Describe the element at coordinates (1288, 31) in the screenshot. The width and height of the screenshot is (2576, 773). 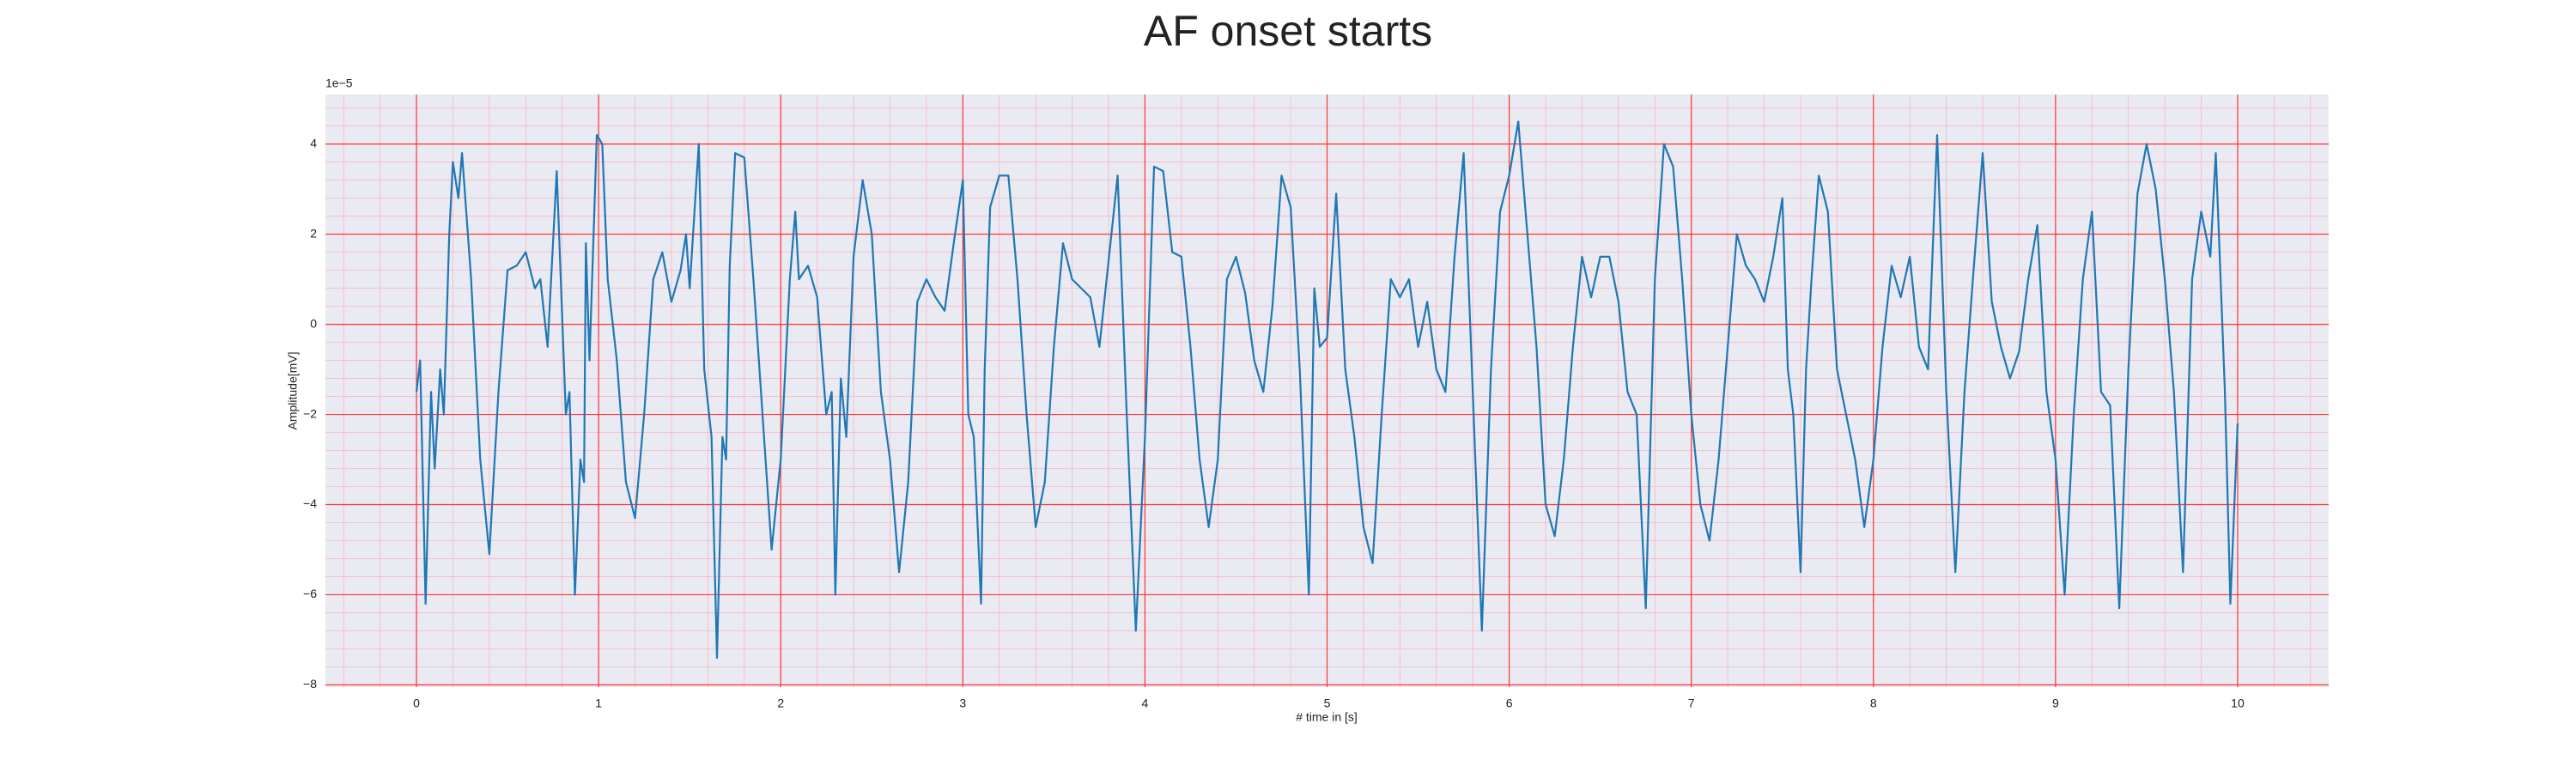
I see `chart-title: AF onset starts` at that location.